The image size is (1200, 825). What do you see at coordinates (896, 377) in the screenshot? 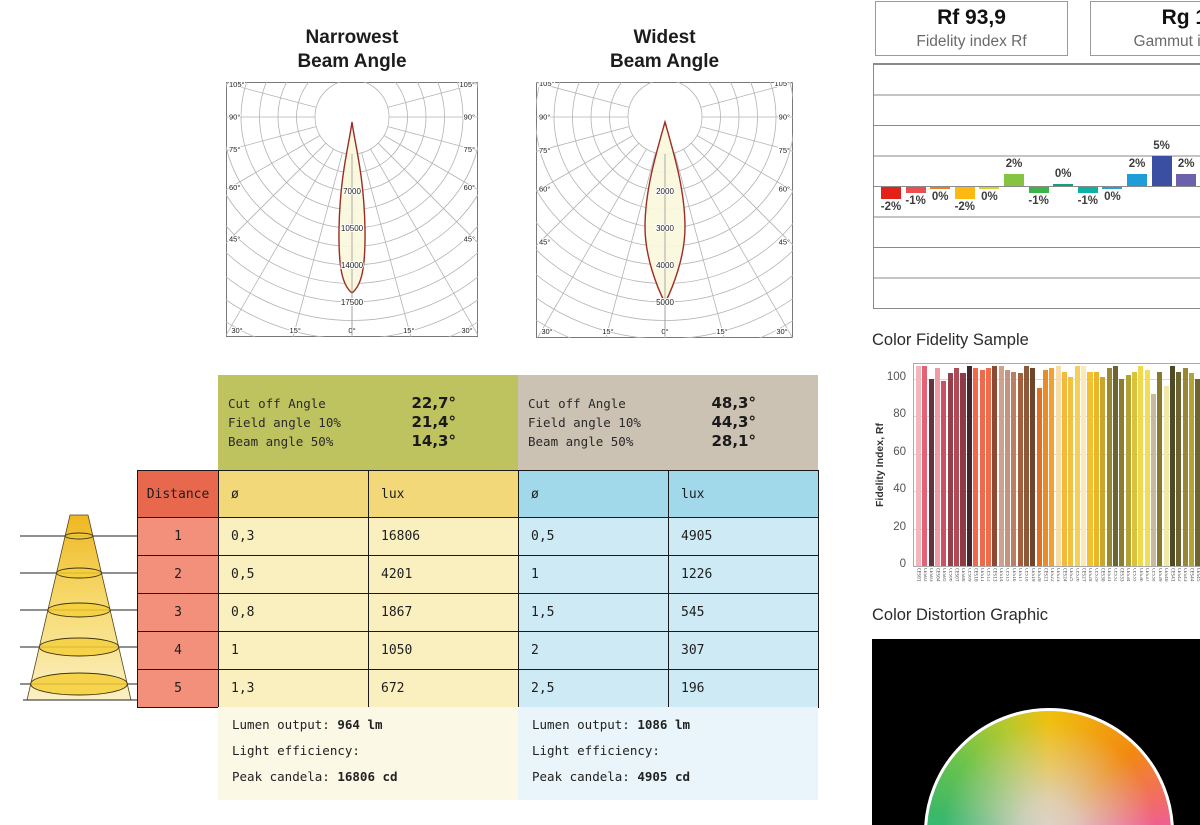
I see `fidelity-y-tick: 100` at bounding box center [896, 377].